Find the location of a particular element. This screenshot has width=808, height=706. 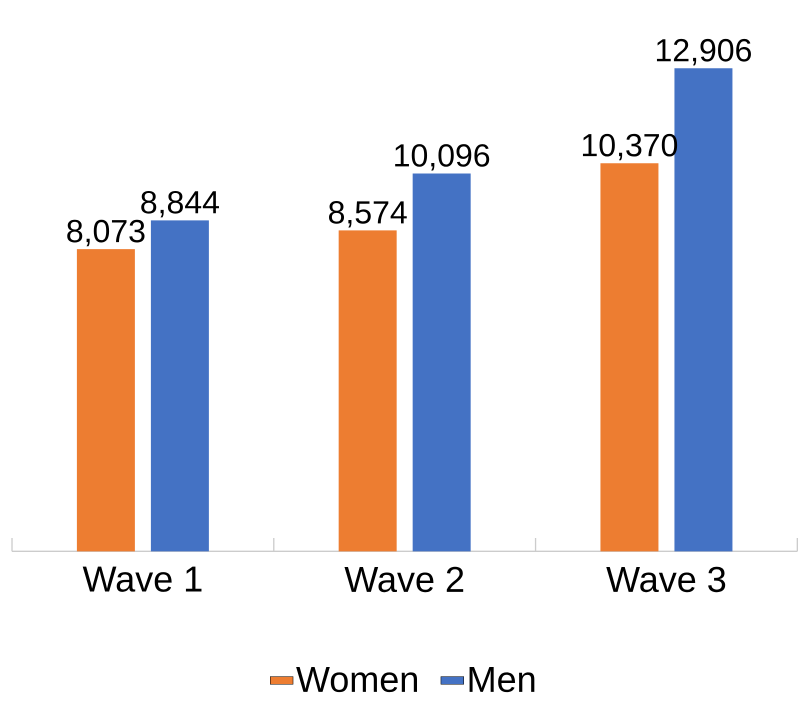

data-label: 10,096 is located at coordinates (442, 157).